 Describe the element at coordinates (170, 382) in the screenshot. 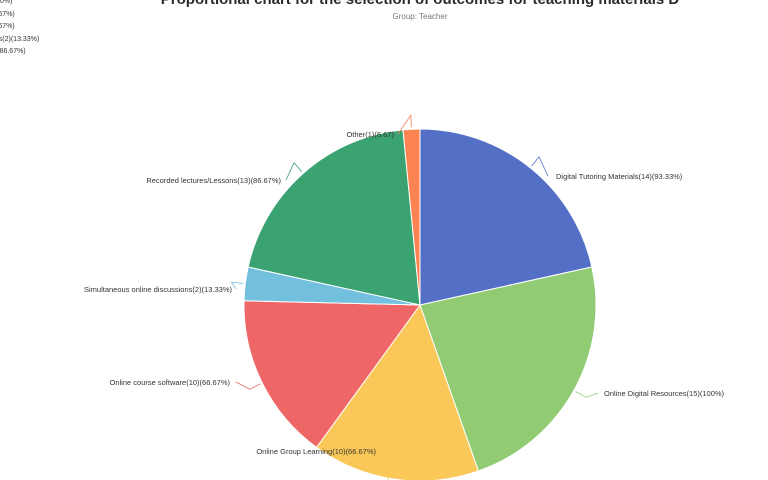

I see `slice-label: Online course software(10)(66.67%)` at that location.